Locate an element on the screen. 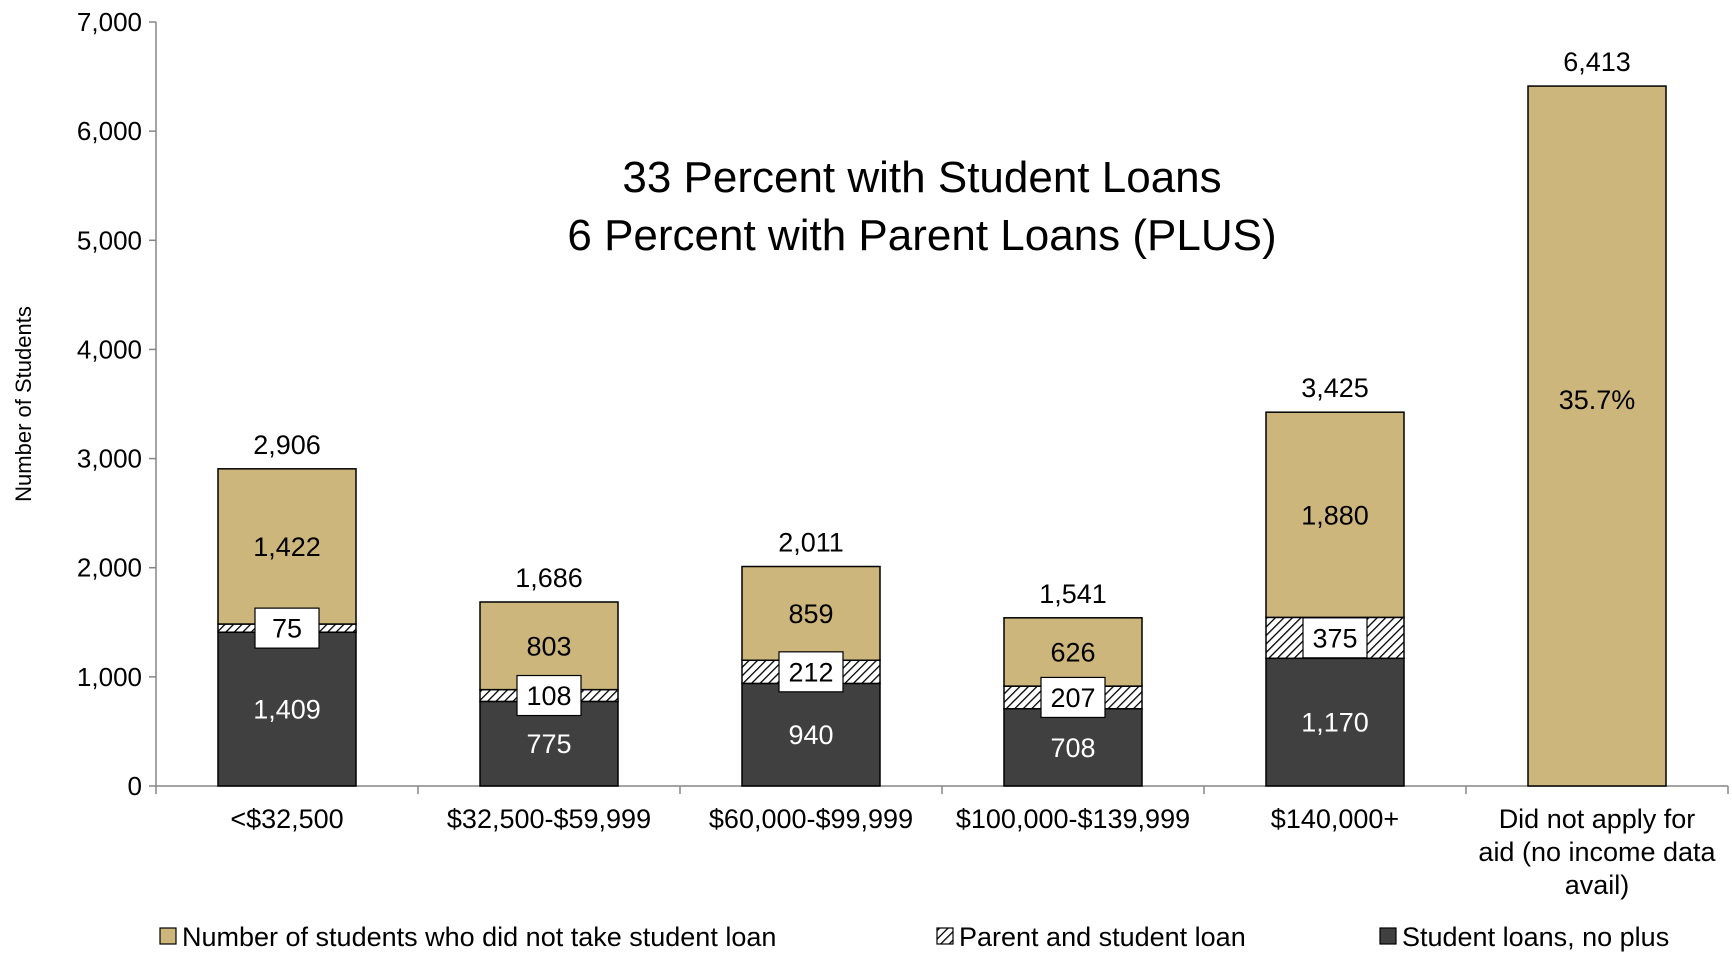 This screenshot has width=1732, height=961. legend-label: Student loans, no plus is located at coordinates (1535, 937).